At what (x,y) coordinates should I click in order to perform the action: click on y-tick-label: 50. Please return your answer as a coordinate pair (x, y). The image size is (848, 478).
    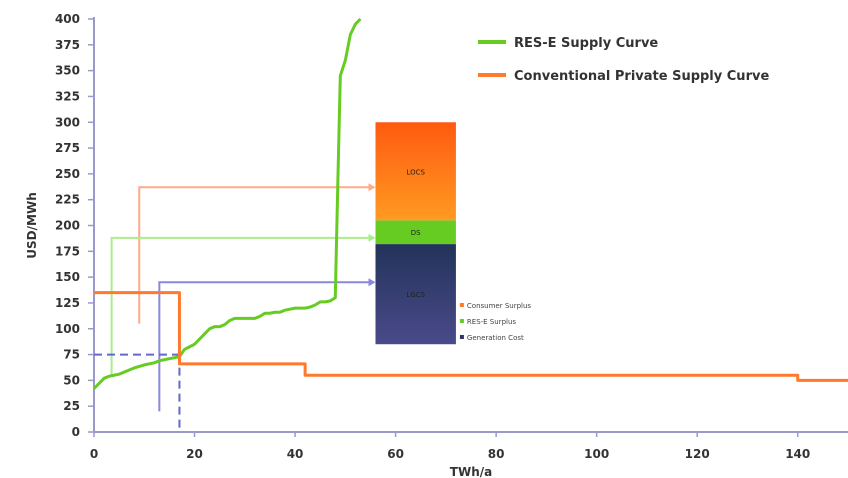
    Looking at the image, I should click on (71, 380).